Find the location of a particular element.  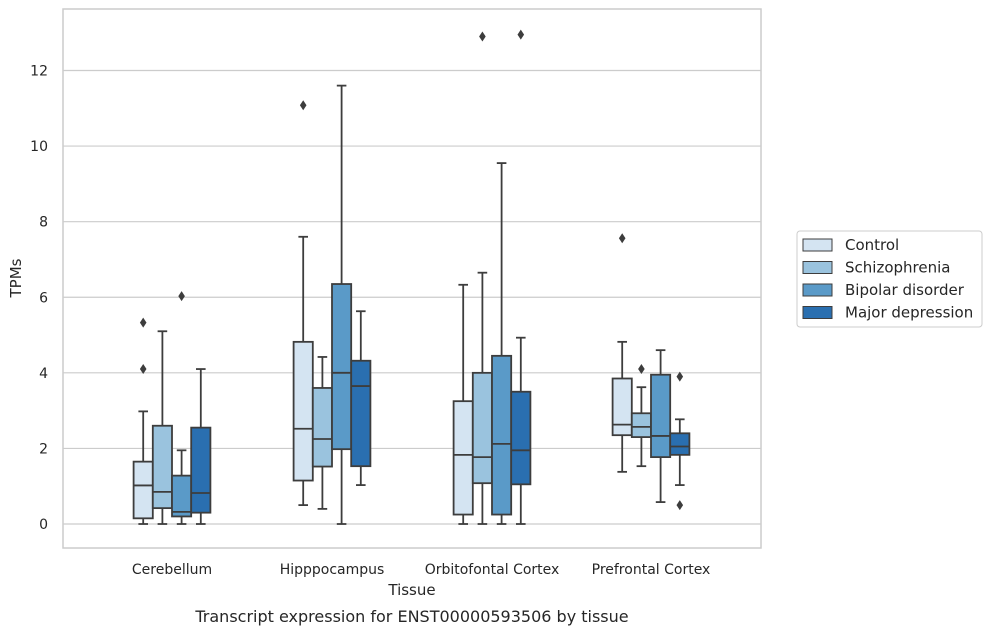

legend-entry: Schizophrenia is located at coordinates (876, 268).